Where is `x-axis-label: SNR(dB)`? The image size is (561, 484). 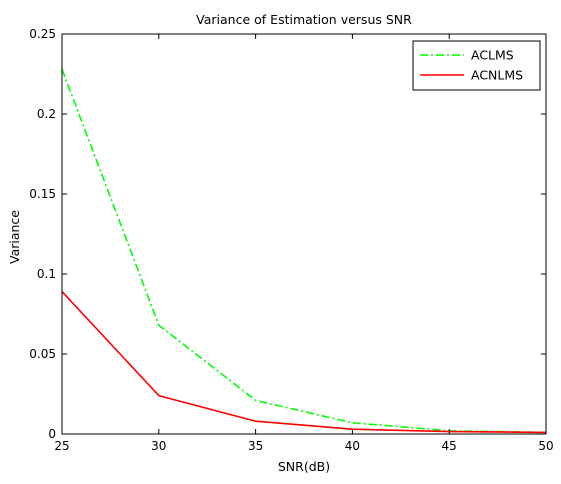
x-axis-label: SNR(dB) is located at coordinates (304, 466).